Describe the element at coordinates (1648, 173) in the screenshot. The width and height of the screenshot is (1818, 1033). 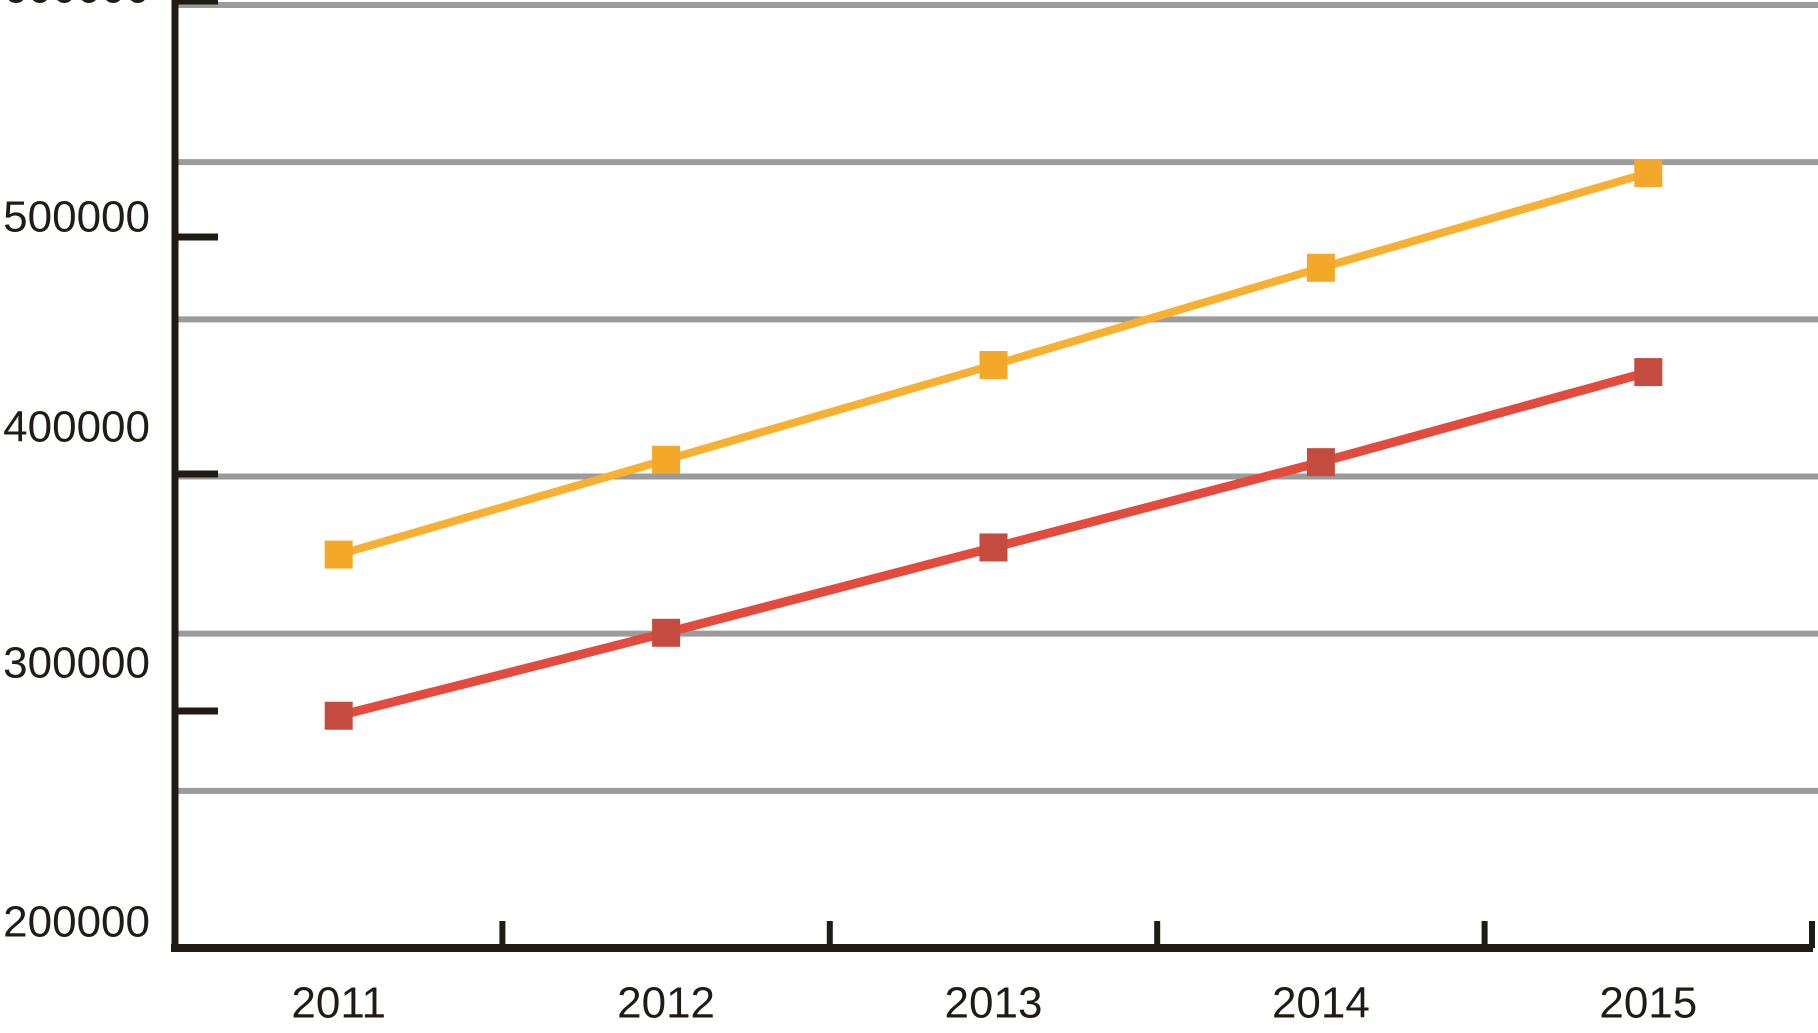
I see `data-point-marker-yellow-series-2015` at that location.